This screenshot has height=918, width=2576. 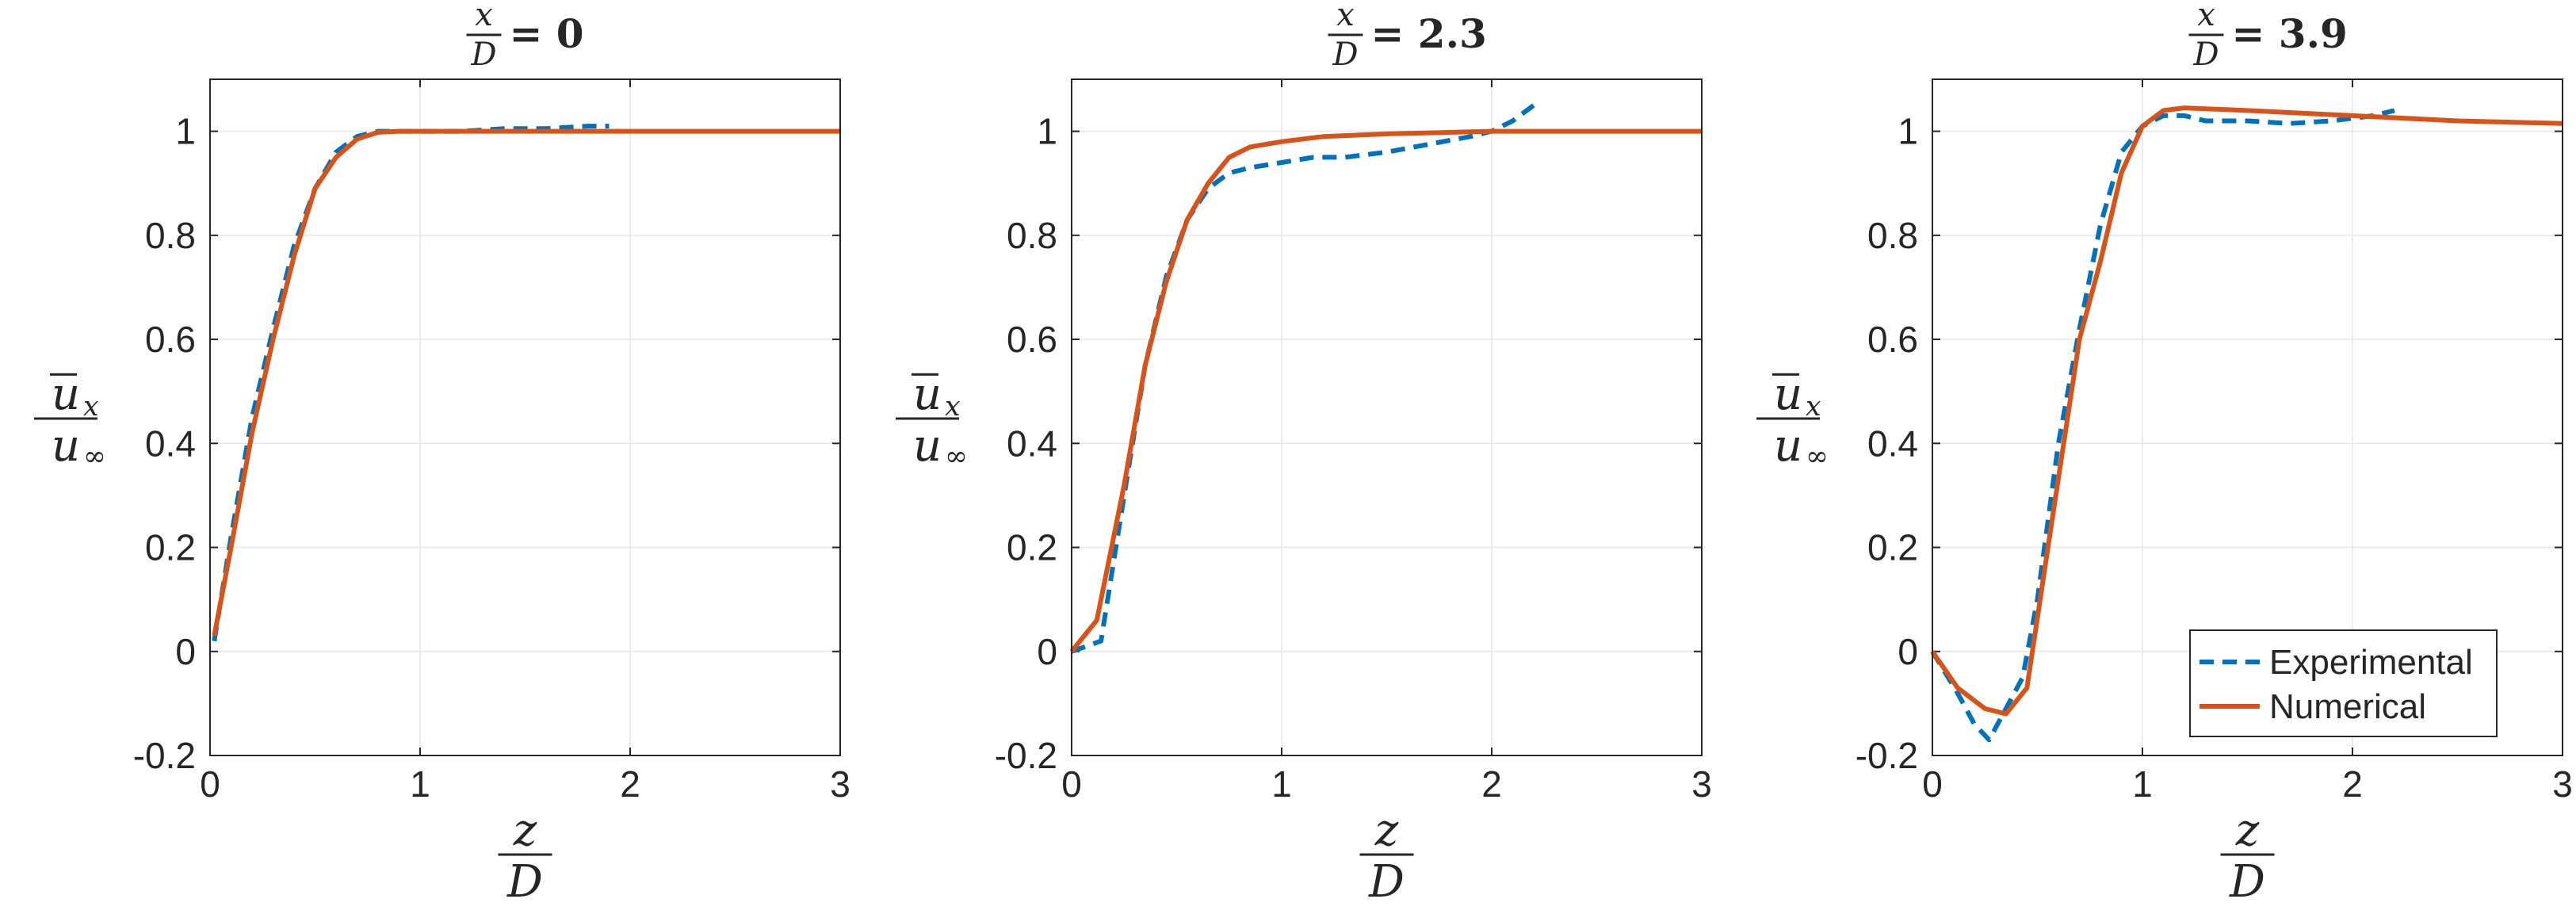 I want to click on legend: Experimental Numerical, so click(x=2343, y=683).